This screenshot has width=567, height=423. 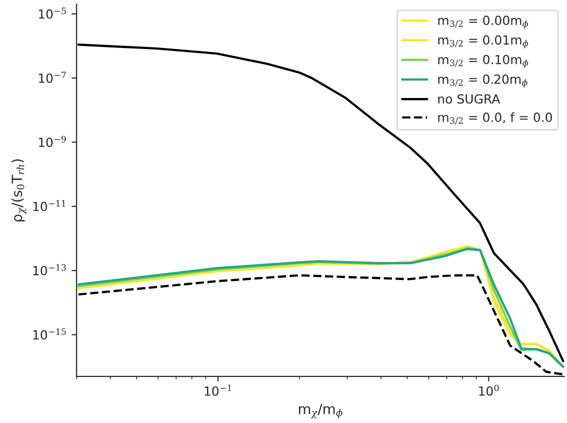 I want to click on x-tick-label: 10$^{0}$, so click(x=489, y=390).